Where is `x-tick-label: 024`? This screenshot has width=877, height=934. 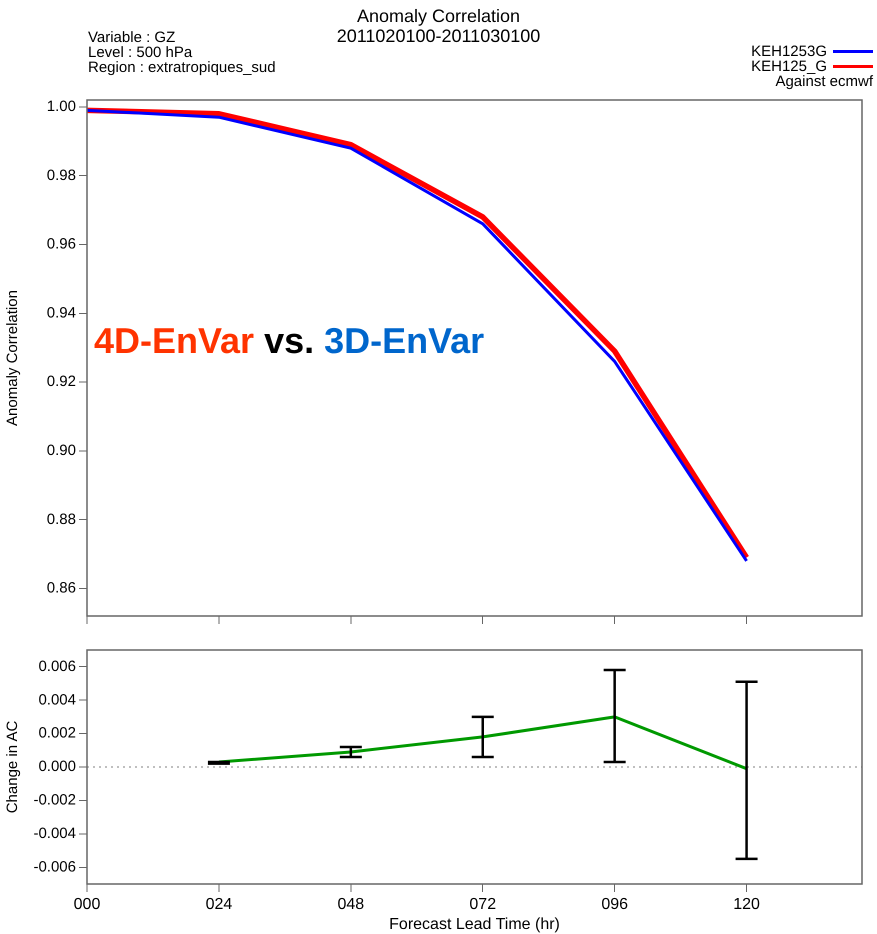
x-tick-label: 024 is located at coordinates (219, 905).